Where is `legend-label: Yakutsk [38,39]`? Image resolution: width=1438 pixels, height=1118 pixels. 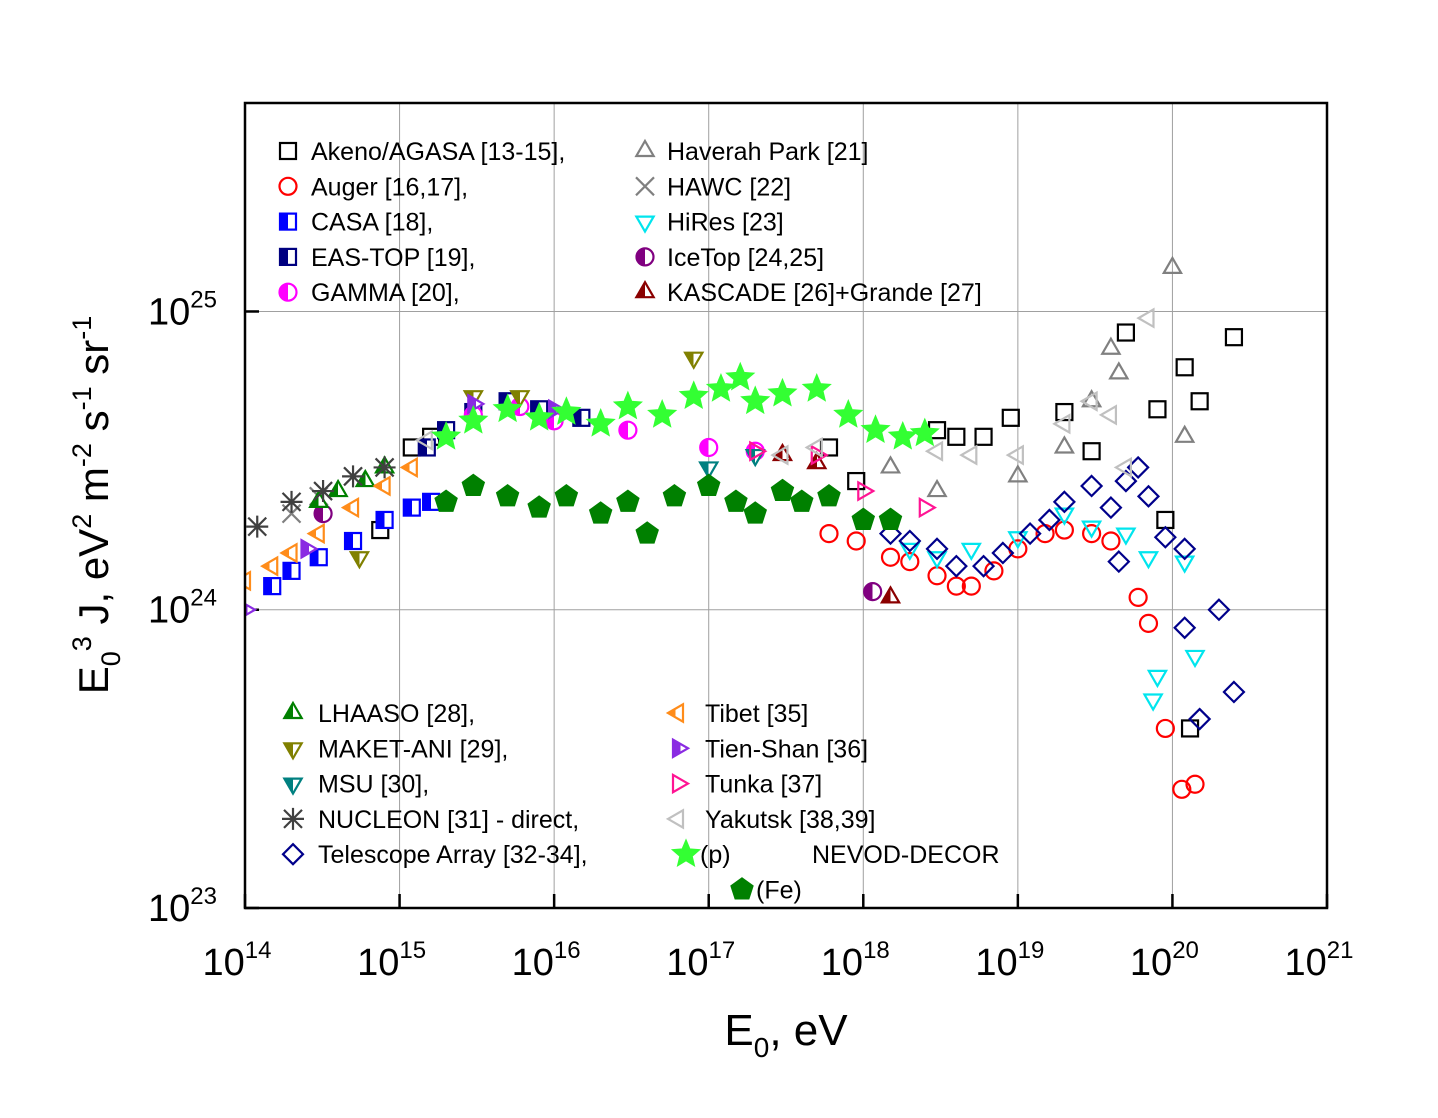 legend-label: Yakutsk [38,39] is located at coordinates (790, 820).